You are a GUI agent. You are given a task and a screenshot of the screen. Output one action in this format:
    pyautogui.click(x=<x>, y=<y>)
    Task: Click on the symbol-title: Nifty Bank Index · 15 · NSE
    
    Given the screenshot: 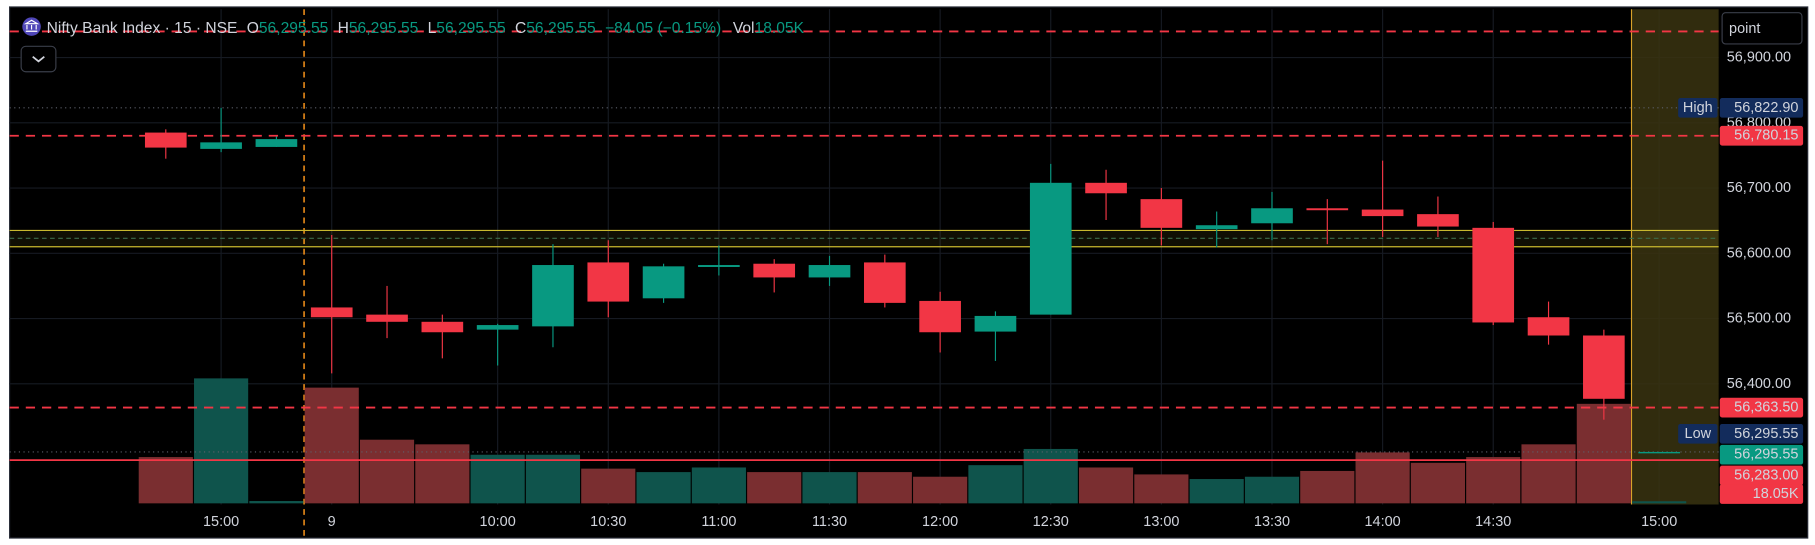 What is the action you would take?
    pyautogui.click(x=142, y=27)
    